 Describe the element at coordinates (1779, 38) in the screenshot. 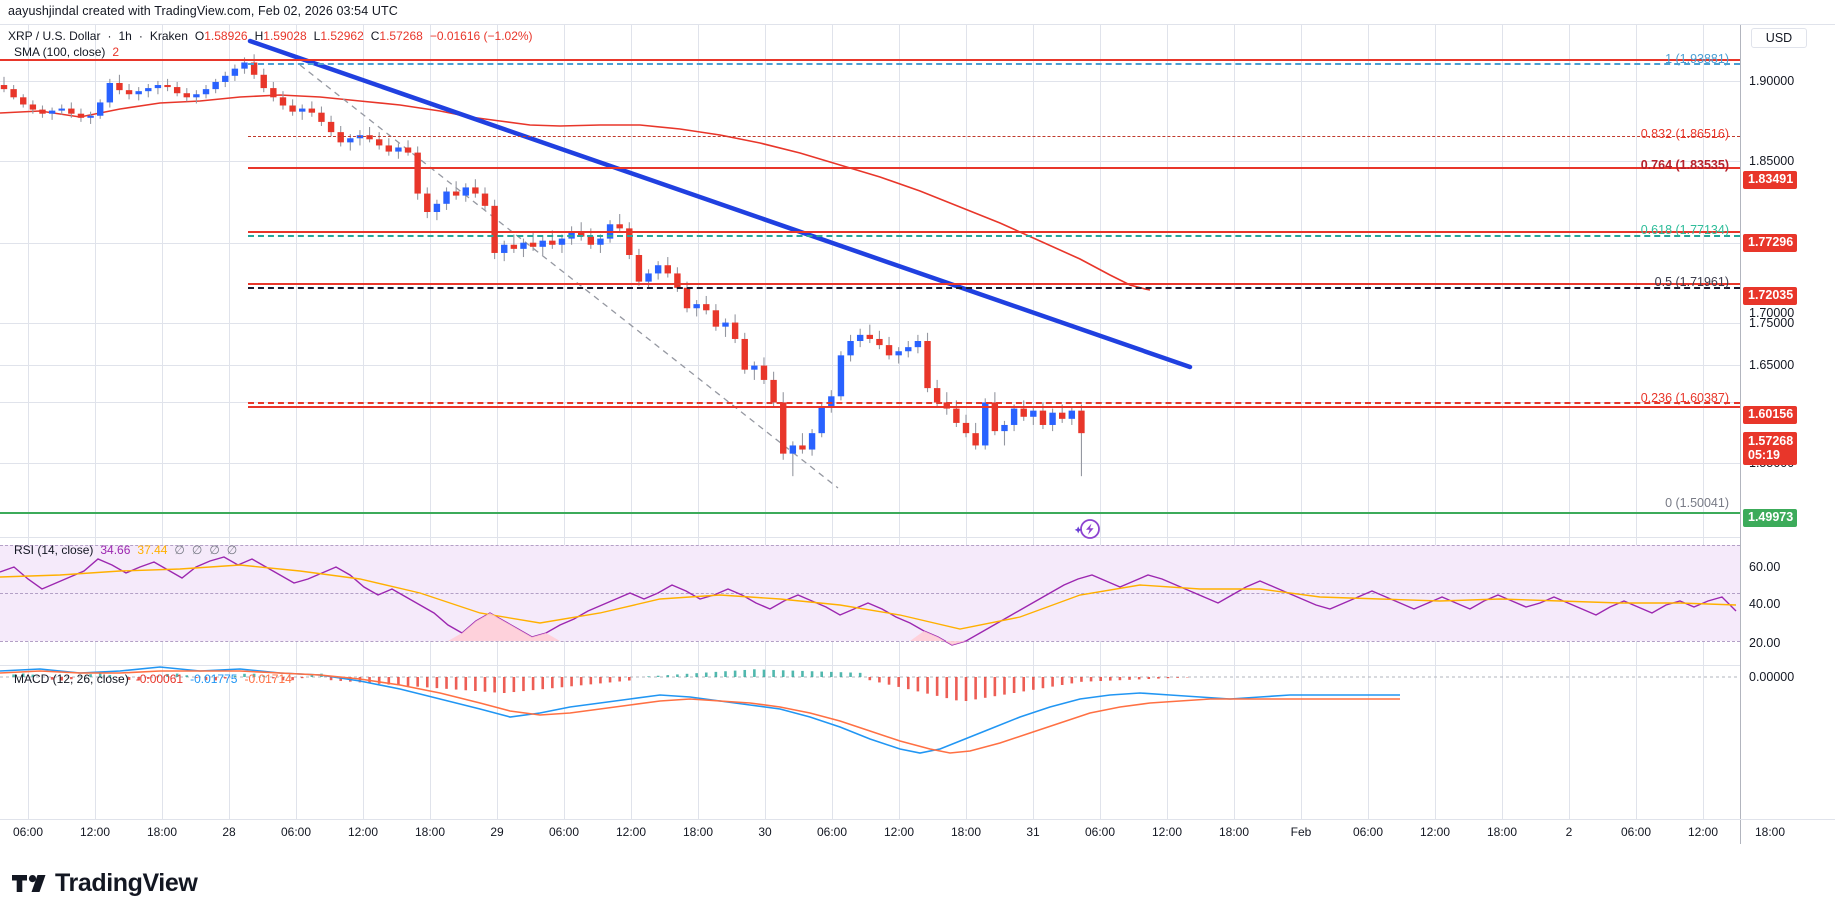

I see `currency-badge: USD` at that location.